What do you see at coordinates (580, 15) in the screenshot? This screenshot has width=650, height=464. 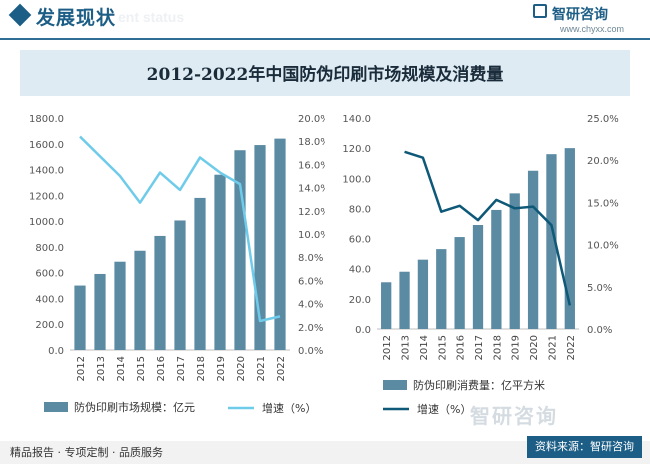 I see `brand-name: 智研咨询` at bounding box center [580, 15].